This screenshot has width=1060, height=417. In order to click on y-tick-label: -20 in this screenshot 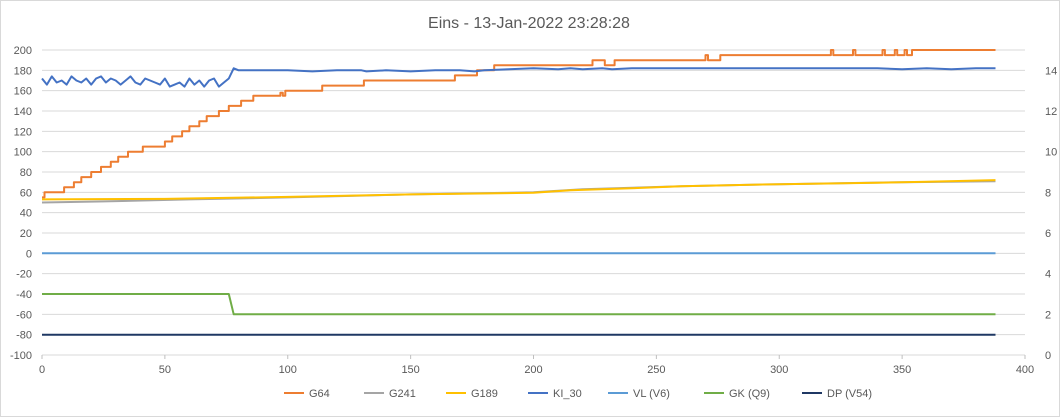, I will do `click(24, 275)`.